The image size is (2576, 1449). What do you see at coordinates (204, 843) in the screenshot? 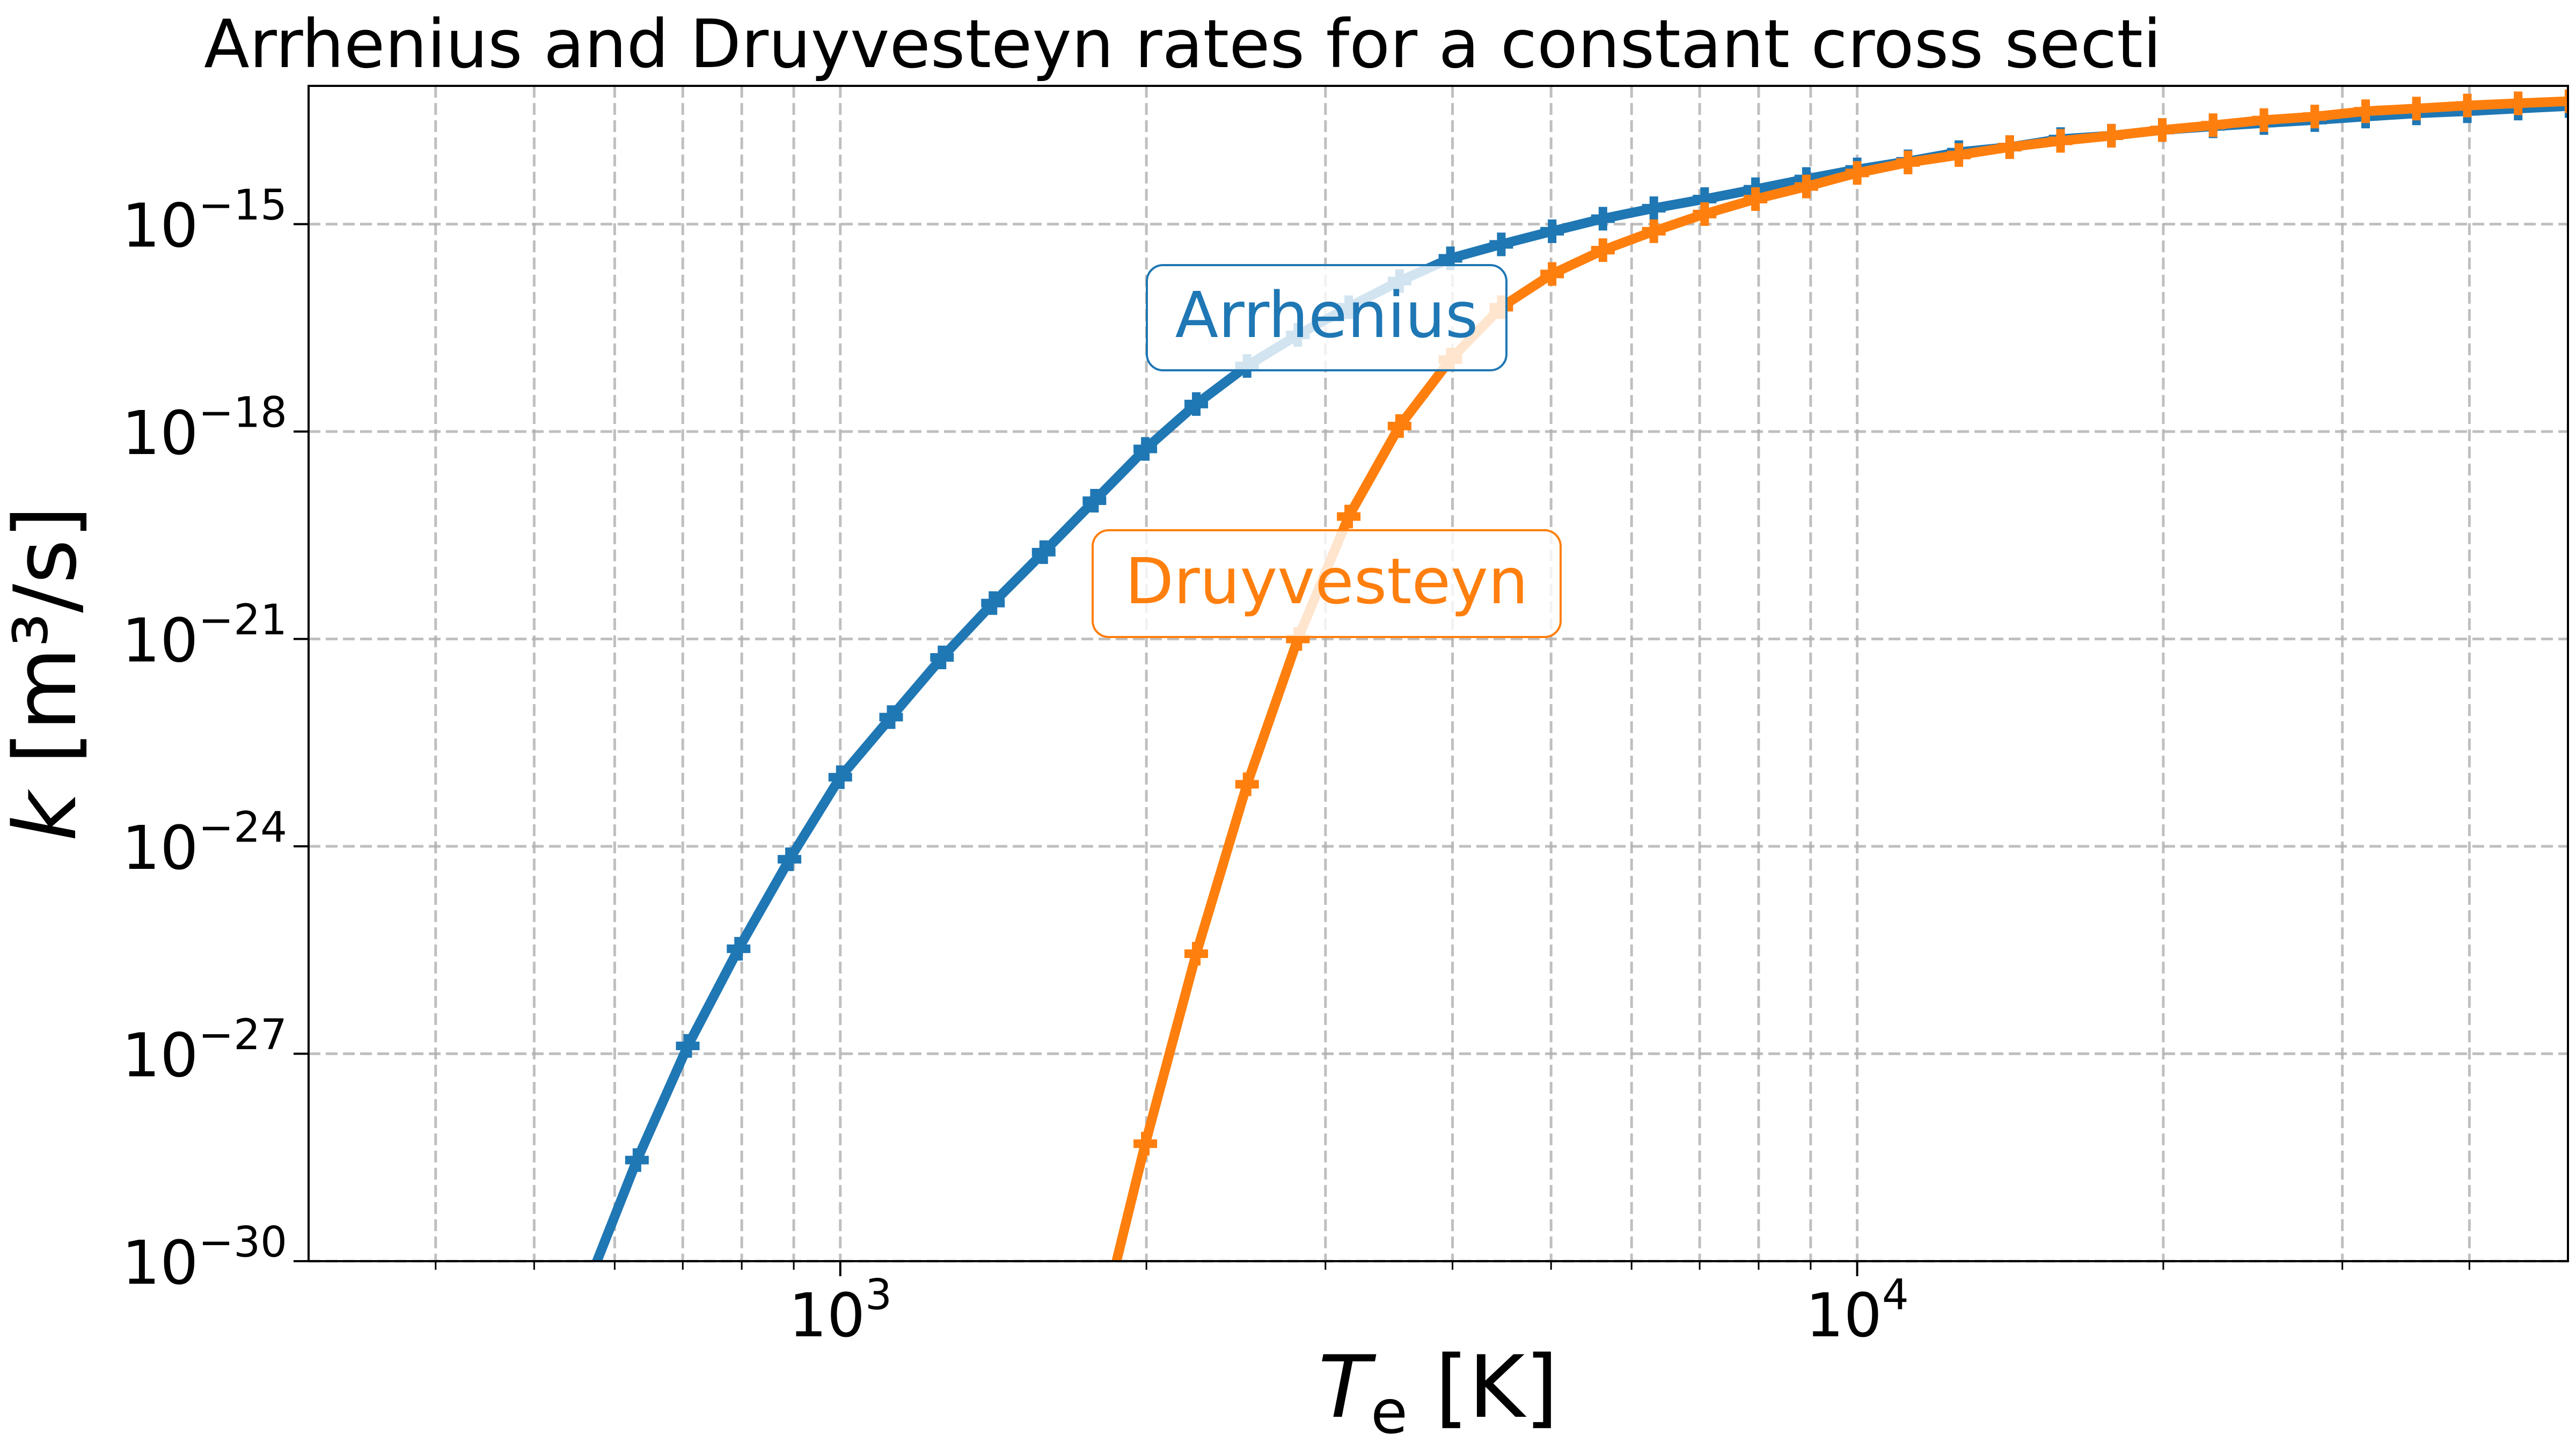
I see `y-tick-label: 10−24` at bounding box center [204, 843].